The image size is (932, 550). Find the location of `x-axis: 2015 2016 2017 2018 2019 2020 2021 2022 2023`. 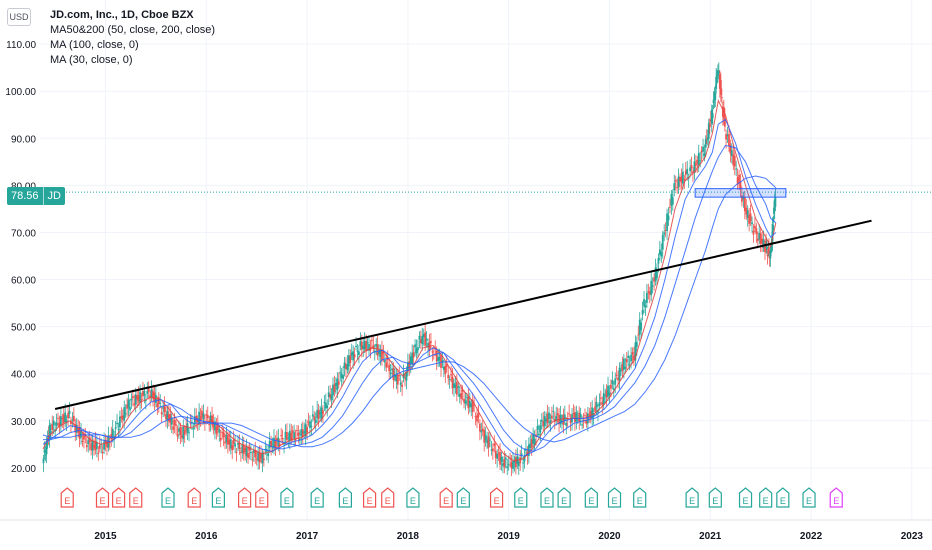

x-axis: 2015 2016 2017 2018 2019 2020 2021 2022 2023 is located at coordinates (466, 530).